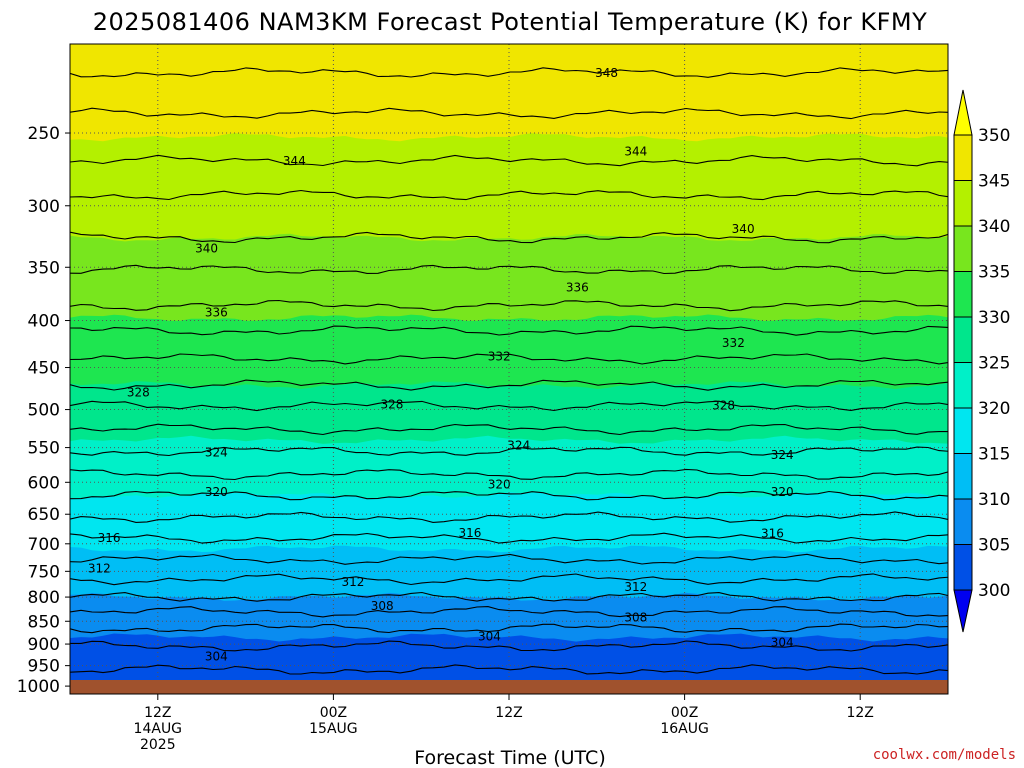 This screenshot has width=1024, height=768. What do you see at coordinates (994, 273) in the screenshot?
I see `colorbar-label: 335` at bounding box center [994, 273].